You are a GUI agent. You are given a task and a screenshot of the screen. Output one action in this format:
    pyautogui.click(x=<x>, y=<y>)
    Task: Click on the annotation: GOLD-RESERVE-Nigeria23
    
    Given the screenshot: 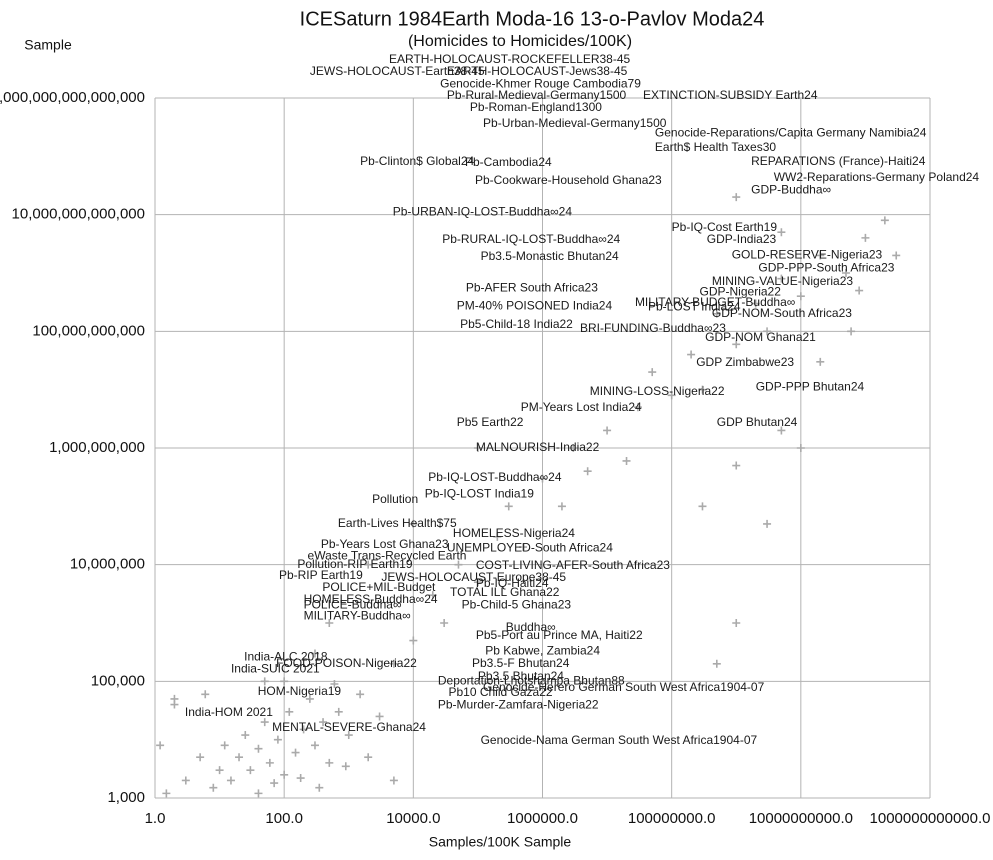 What is the action you would take?
    pyautogui.click(x=807, y=255)
    